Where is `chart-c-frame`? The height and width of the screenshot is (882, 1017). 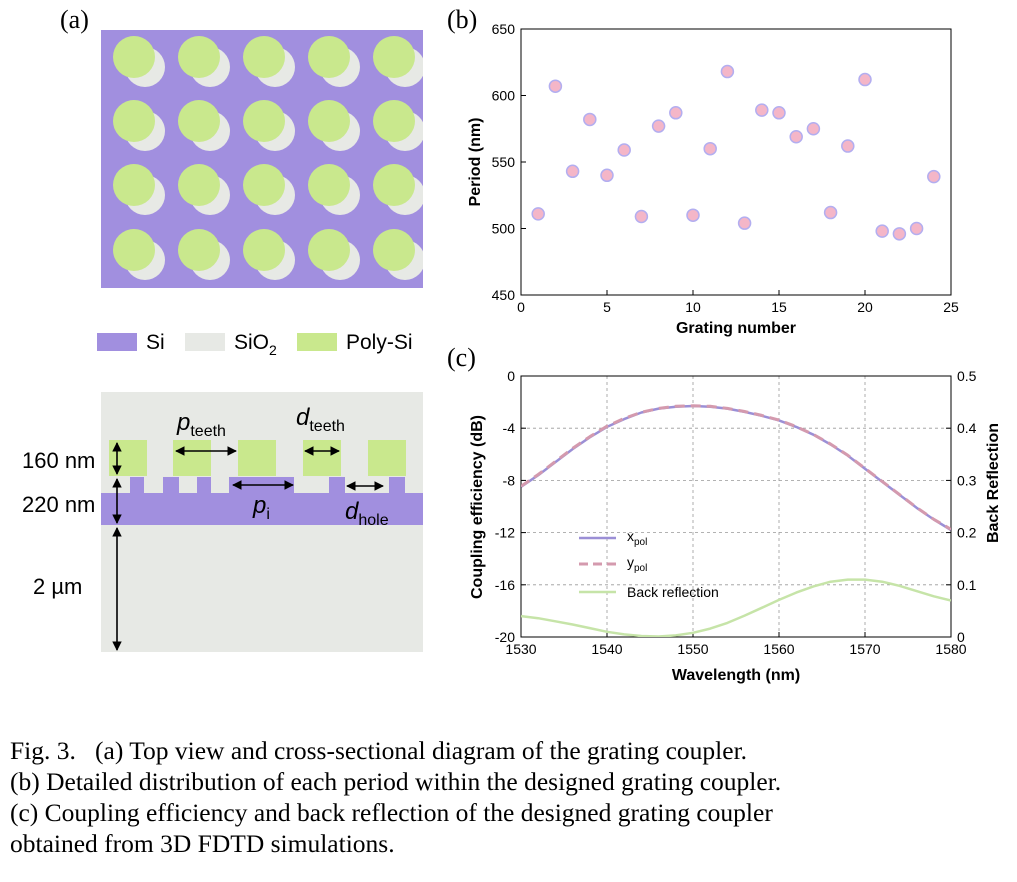 chart-c-frame is located at coordinates (736, 506).